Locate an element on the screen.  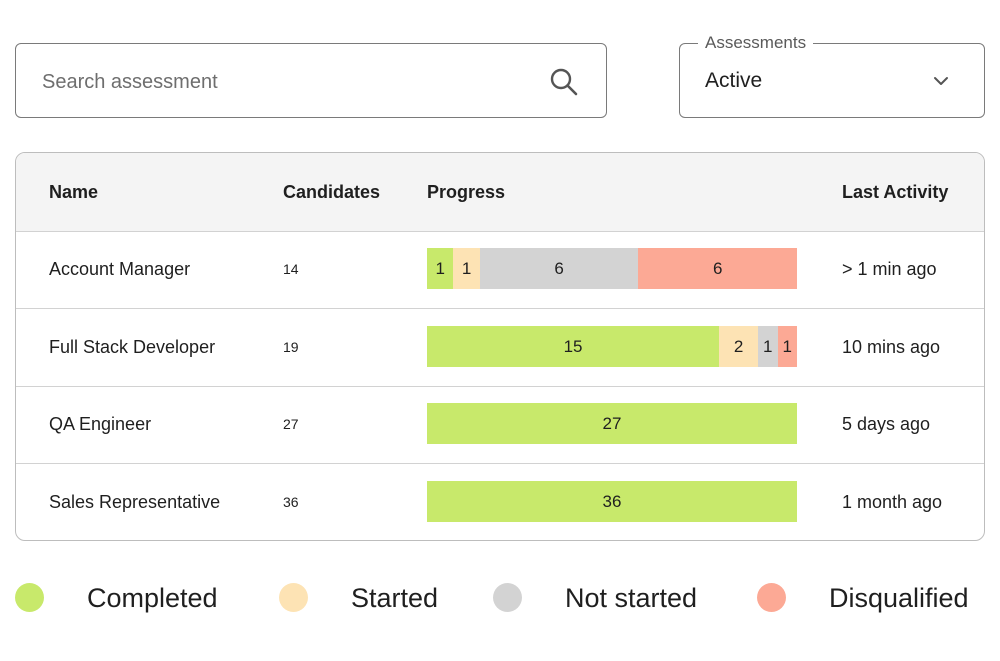
row-last-activity: > 1 min ago is located at coordinates (889, 269).